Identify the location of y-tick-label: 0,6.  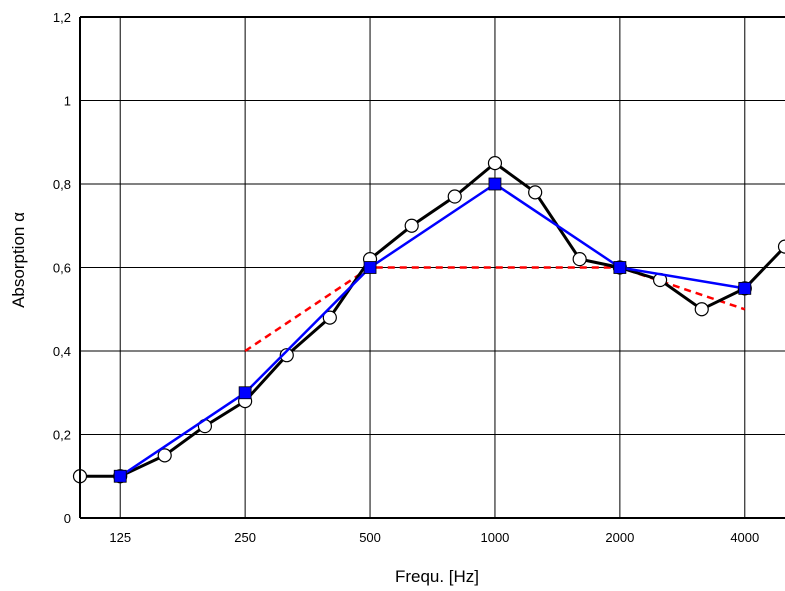
(62, 268).